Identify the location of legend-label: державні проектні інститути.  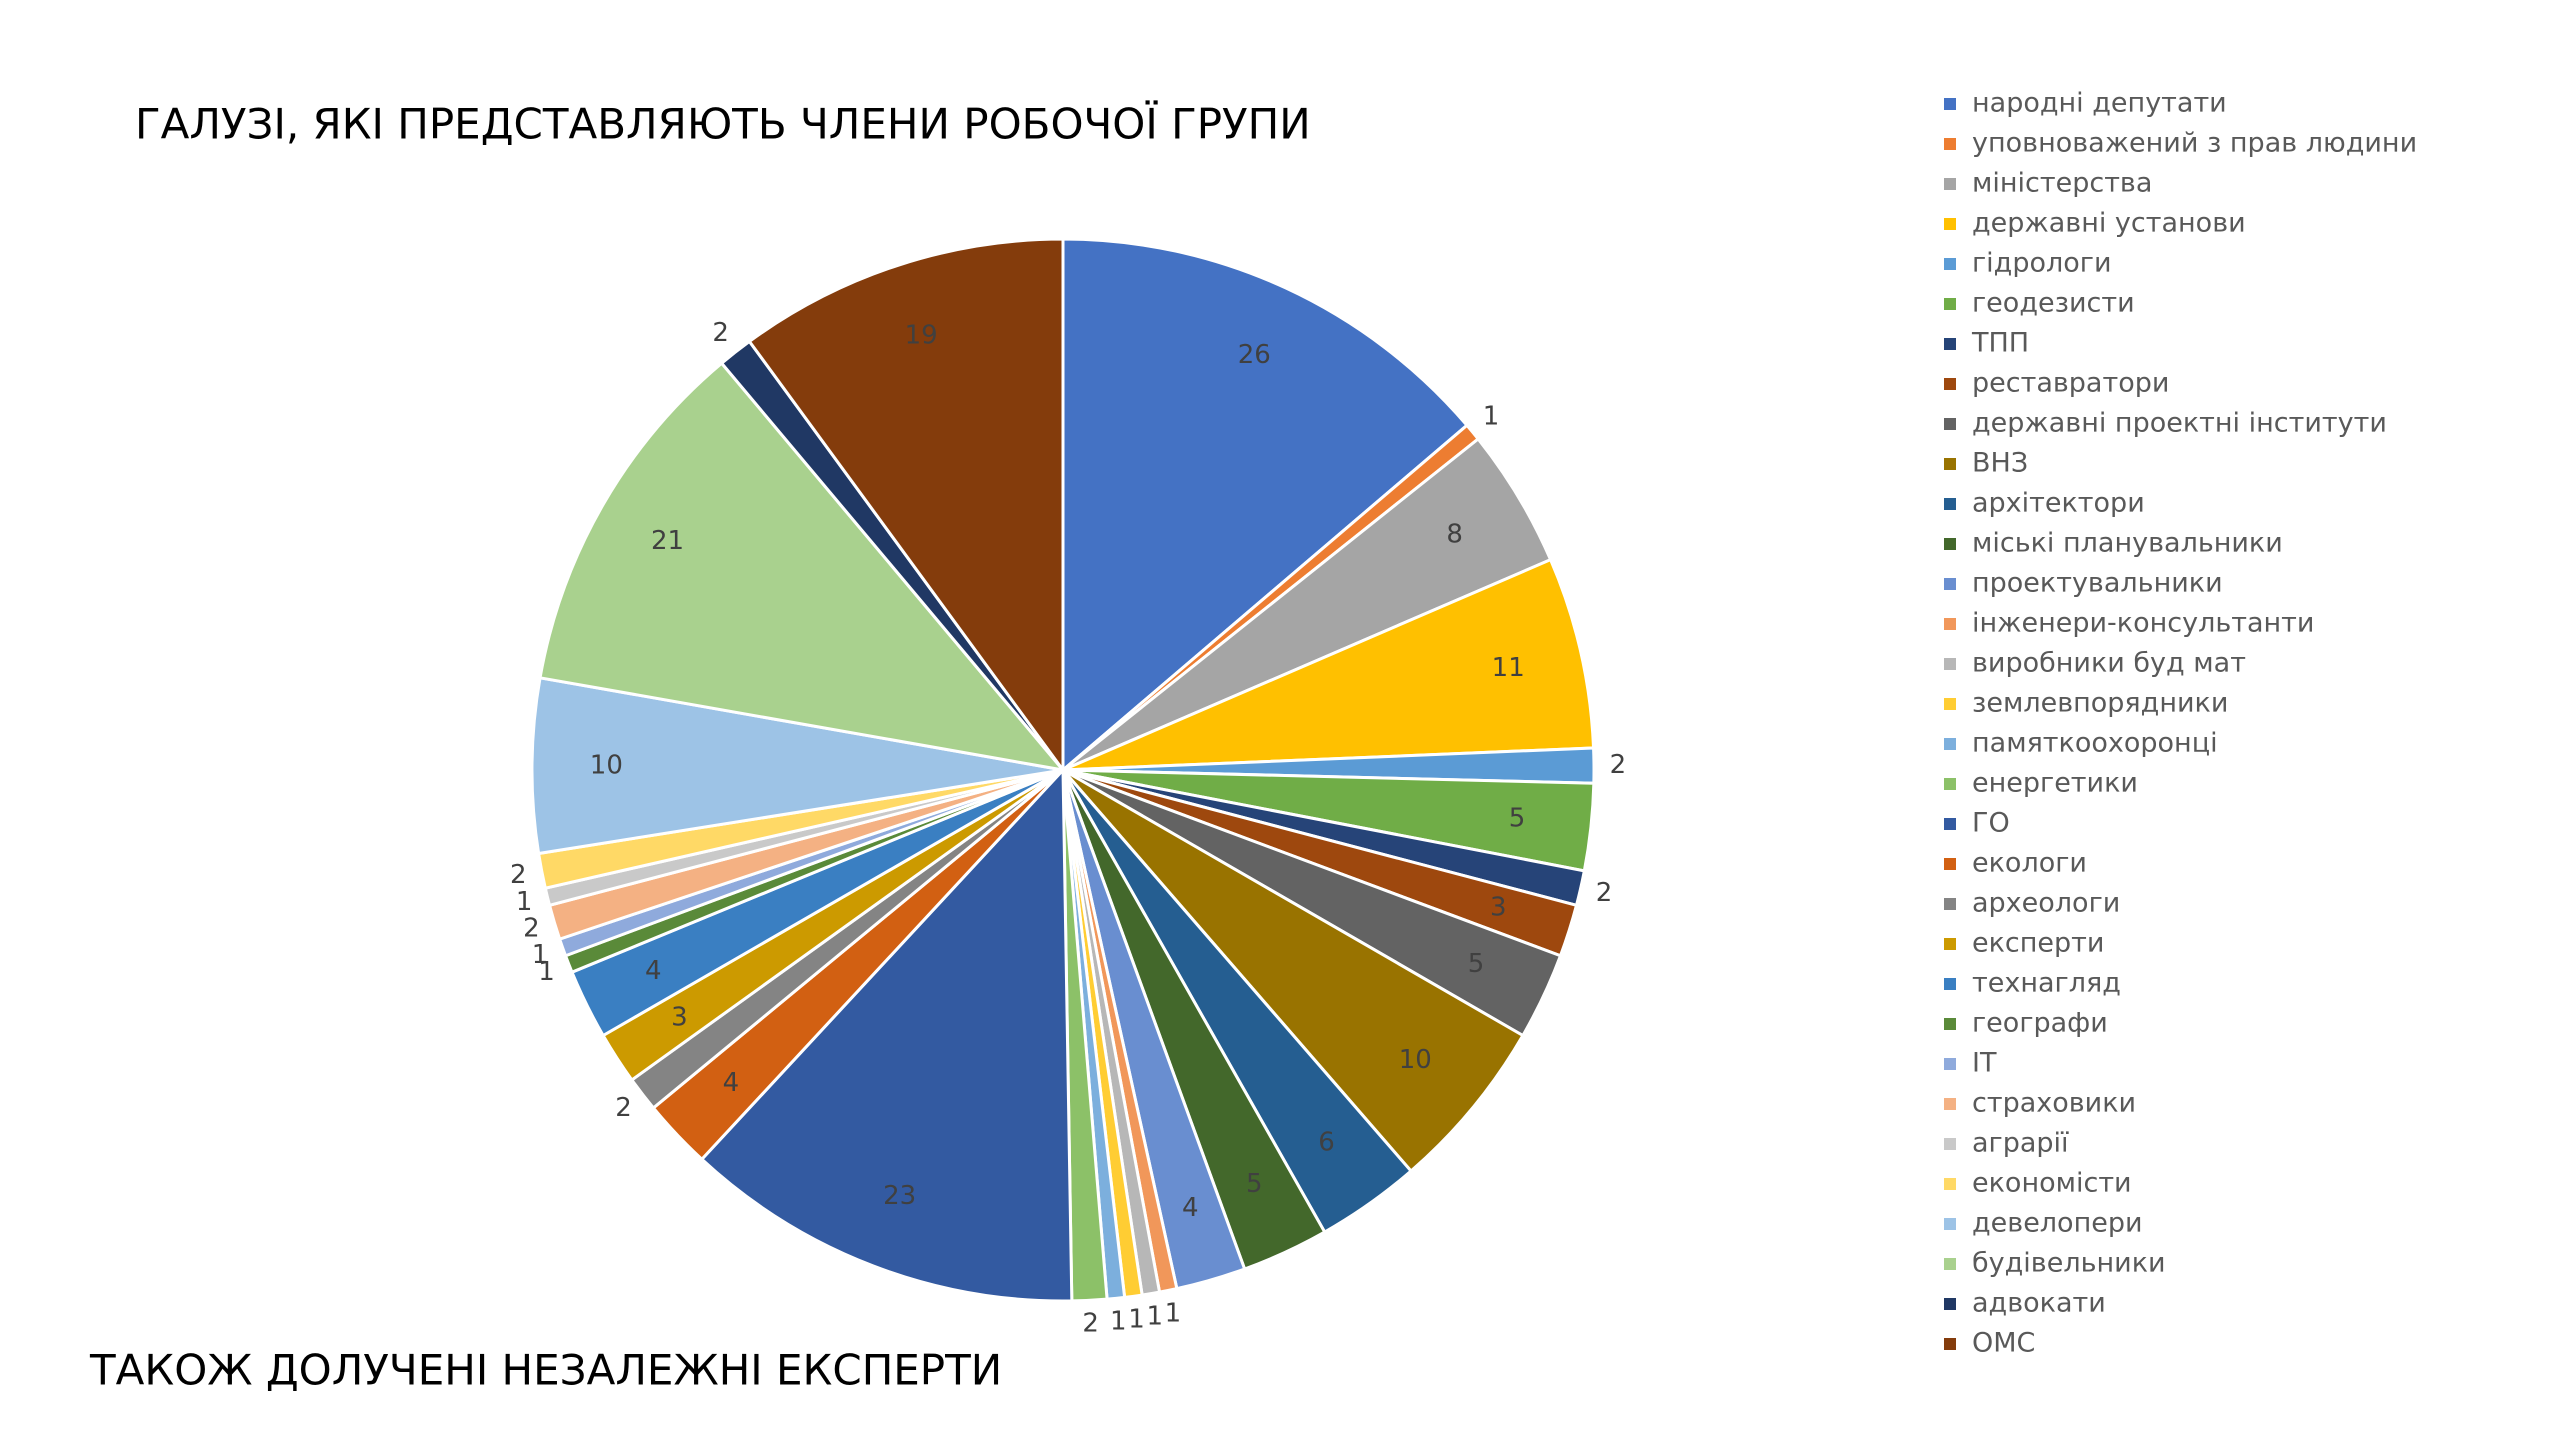
(2179, 423).